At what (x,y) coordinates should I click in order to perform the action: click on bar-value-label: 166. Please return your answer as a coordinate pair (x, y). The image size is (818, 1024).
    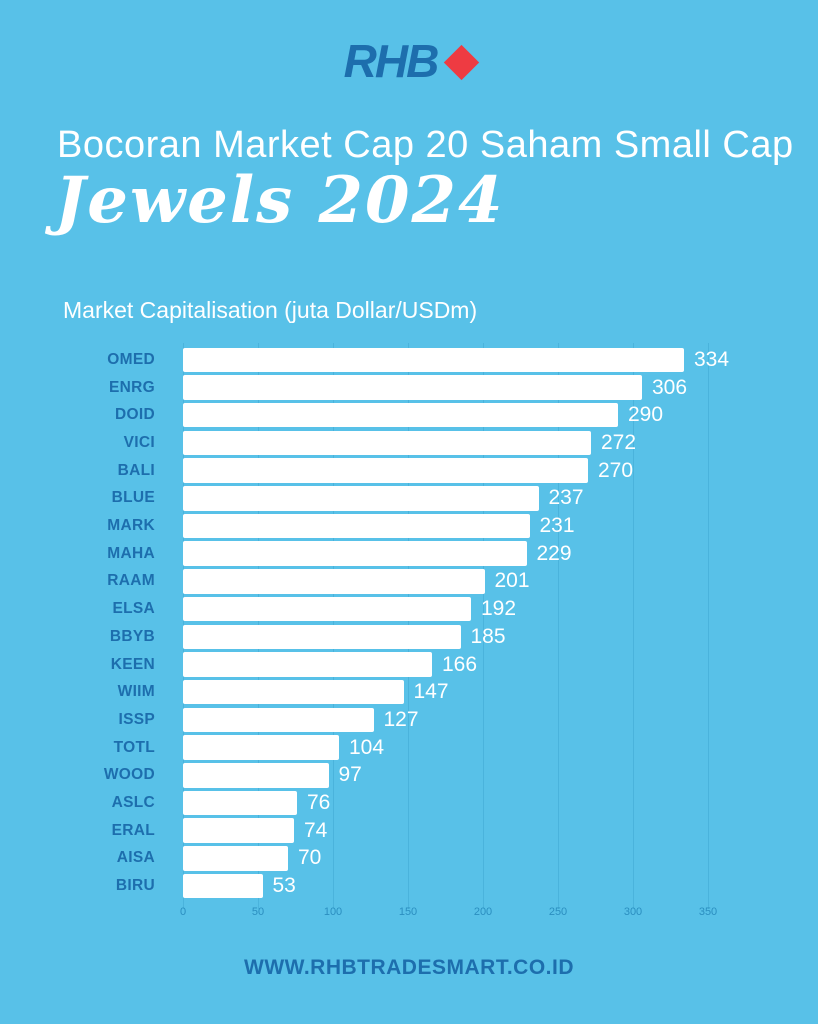
    Looking at the image, I should click on (460, 664).